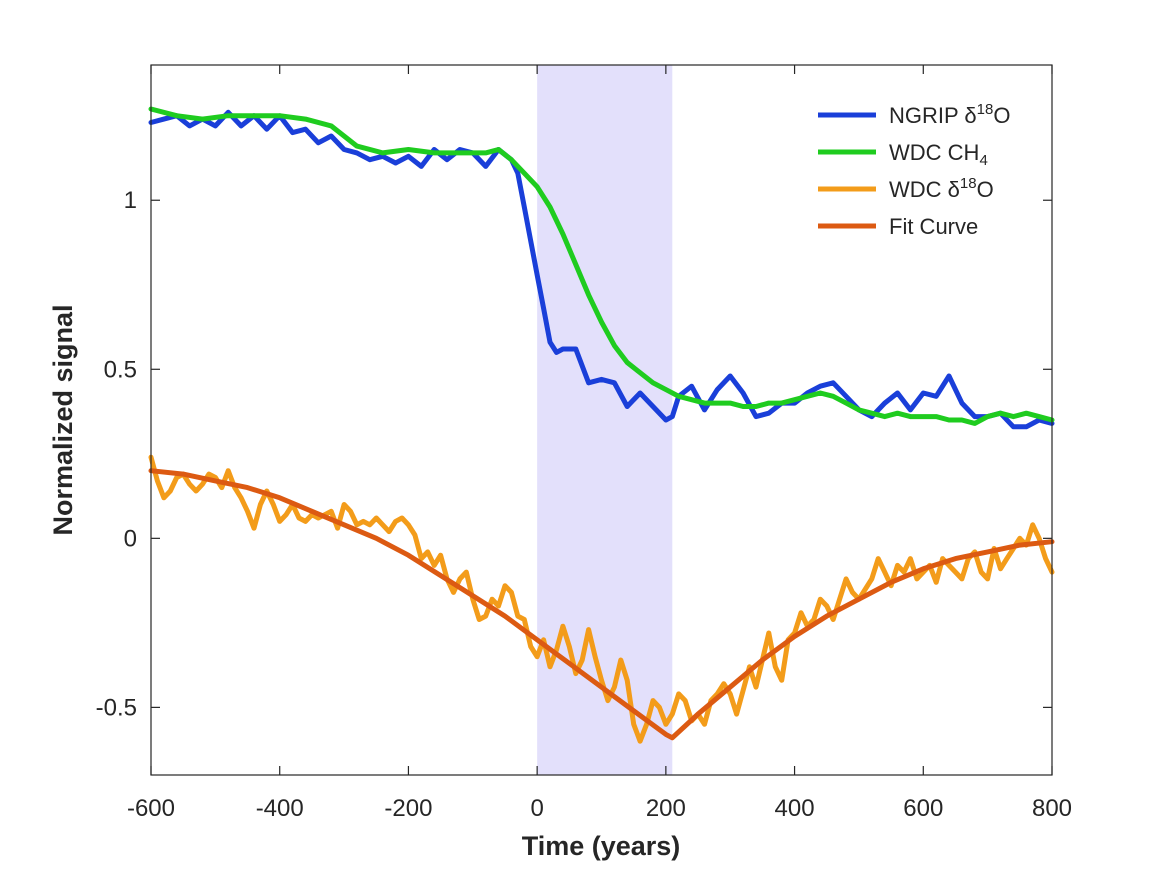  I want to click on y-tick-label: 0.5, so click(120, 369).